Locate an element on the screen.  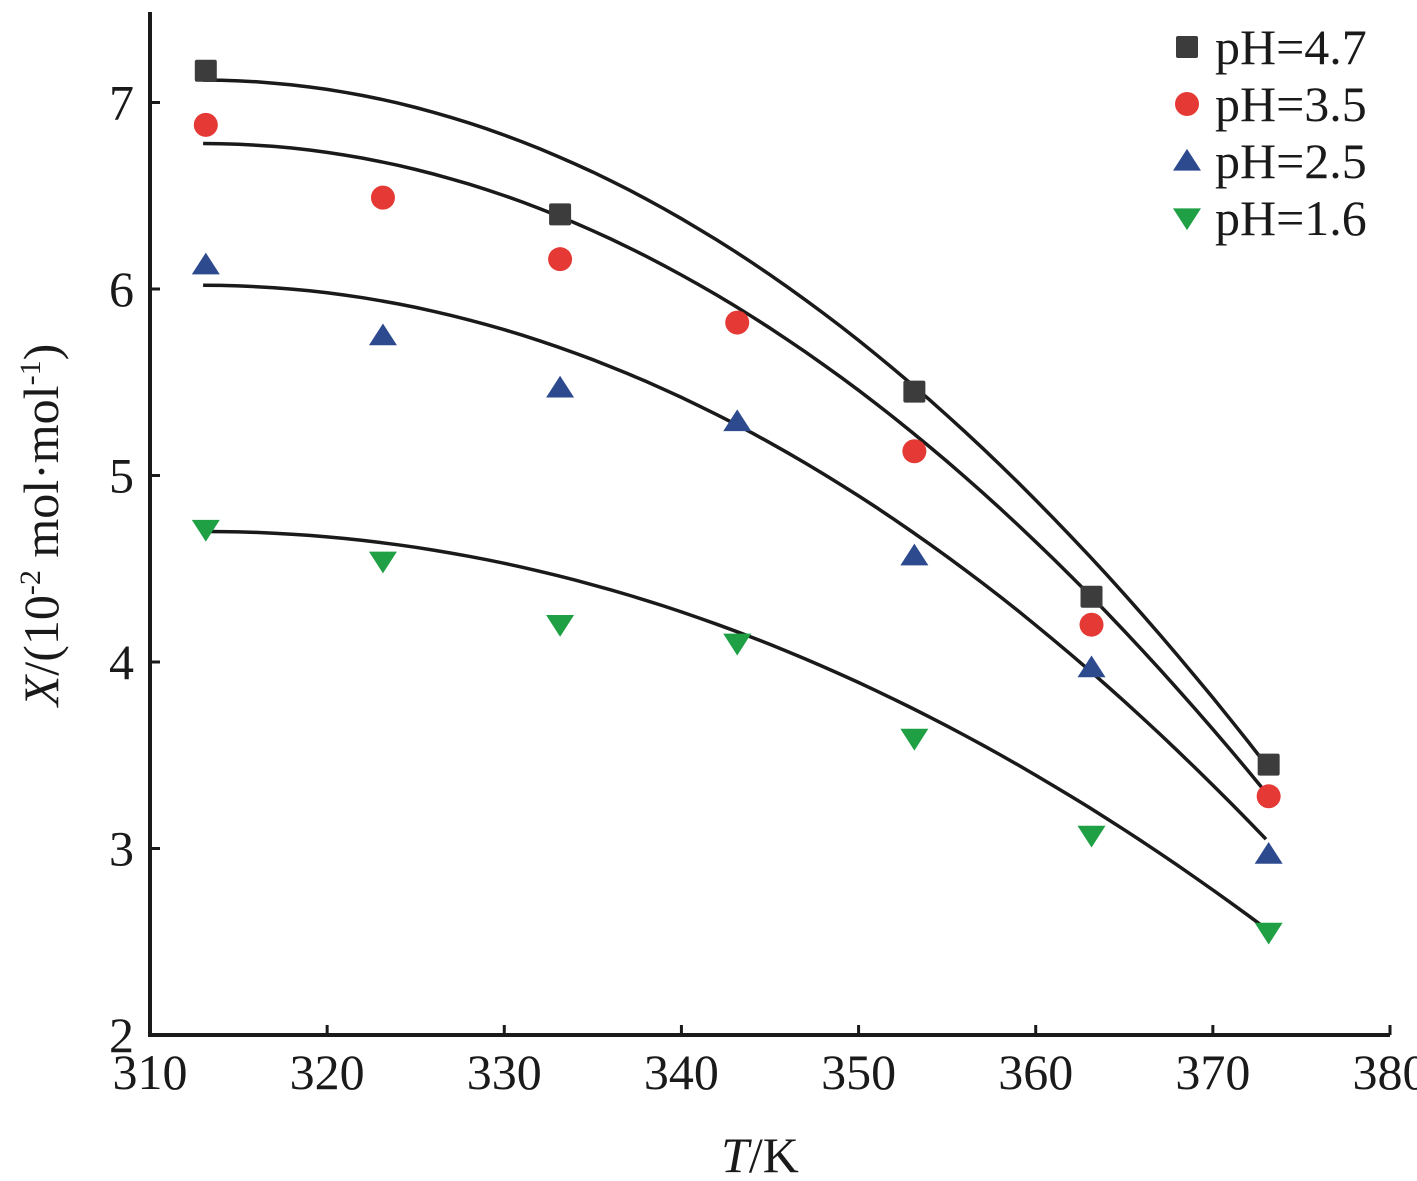
legend-label: pH=4.7 is located at coordinates (1291, 47).